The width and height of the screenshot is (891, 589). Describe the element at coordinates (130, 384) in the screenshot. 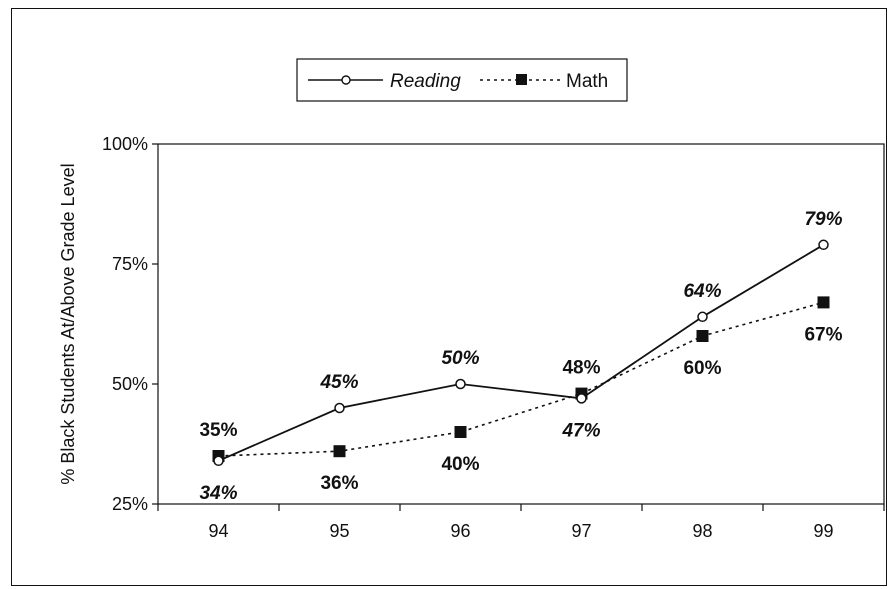

I see `y-tick-label: 50%` at that location.